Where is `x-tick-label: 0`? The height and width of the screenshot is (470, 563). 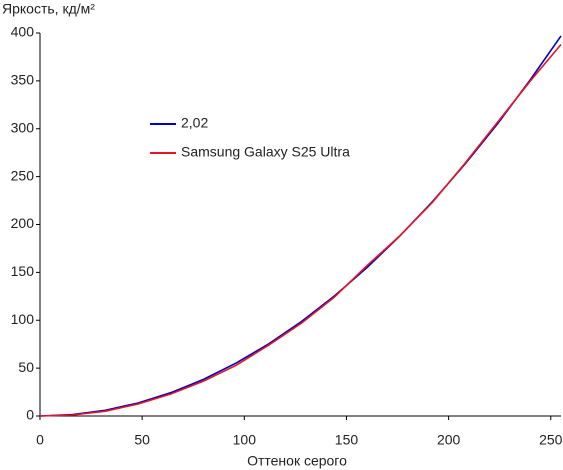
x-tick-label: 0 is located at coordinates (40, 440).